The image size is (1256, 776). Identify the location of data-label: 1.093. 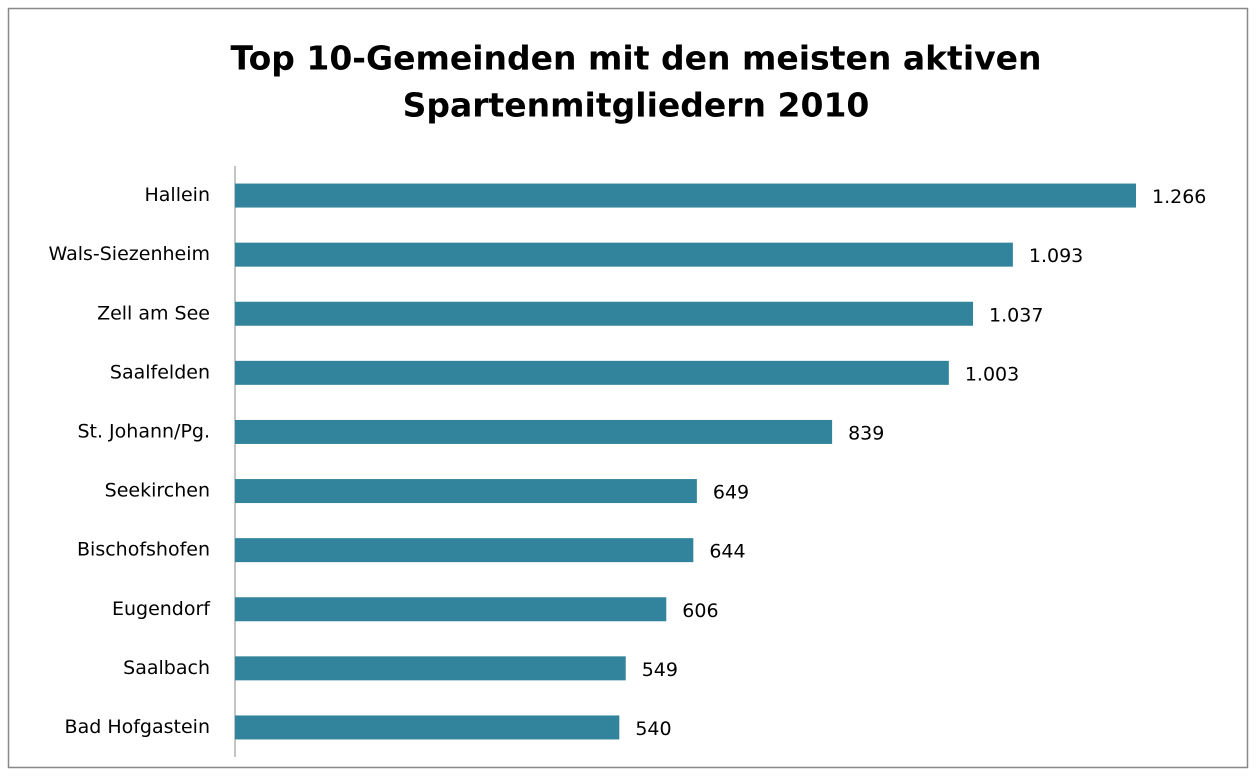
(1056, 256).